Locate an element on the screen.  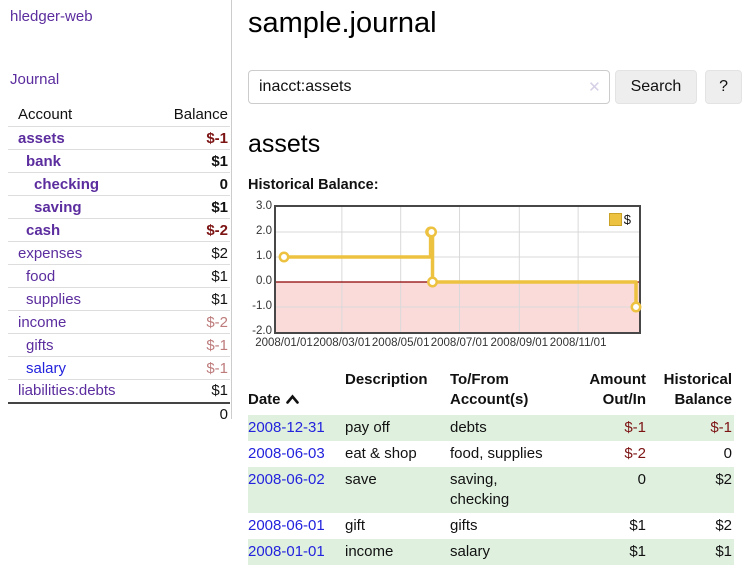
transaction-amount: $-2 is located at coordinates (635, 453).